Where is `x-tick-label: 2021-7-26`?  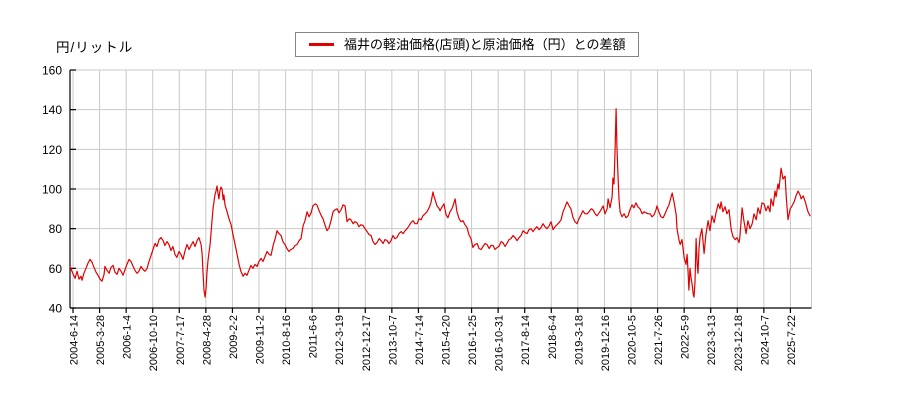 x-tick-label: 2021-7-26 is located at coordinates (659, 340).